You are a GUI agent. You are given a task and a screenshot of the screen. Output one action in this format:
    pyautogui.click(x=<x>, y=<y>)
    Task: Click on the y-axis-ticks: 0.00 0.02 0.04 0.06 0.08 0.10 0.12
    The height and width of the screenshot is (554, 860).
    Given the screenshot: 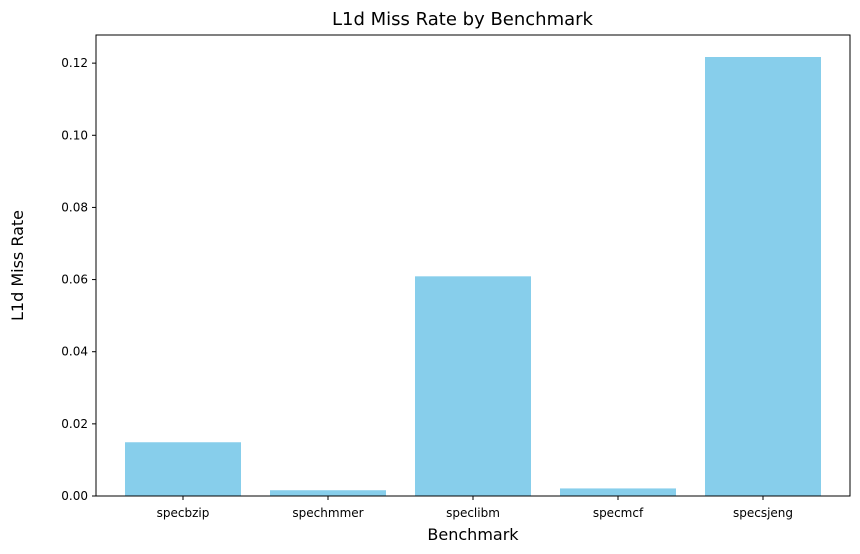 What is the action you would take?
    pyautogui.click(x=78, y=279)
    